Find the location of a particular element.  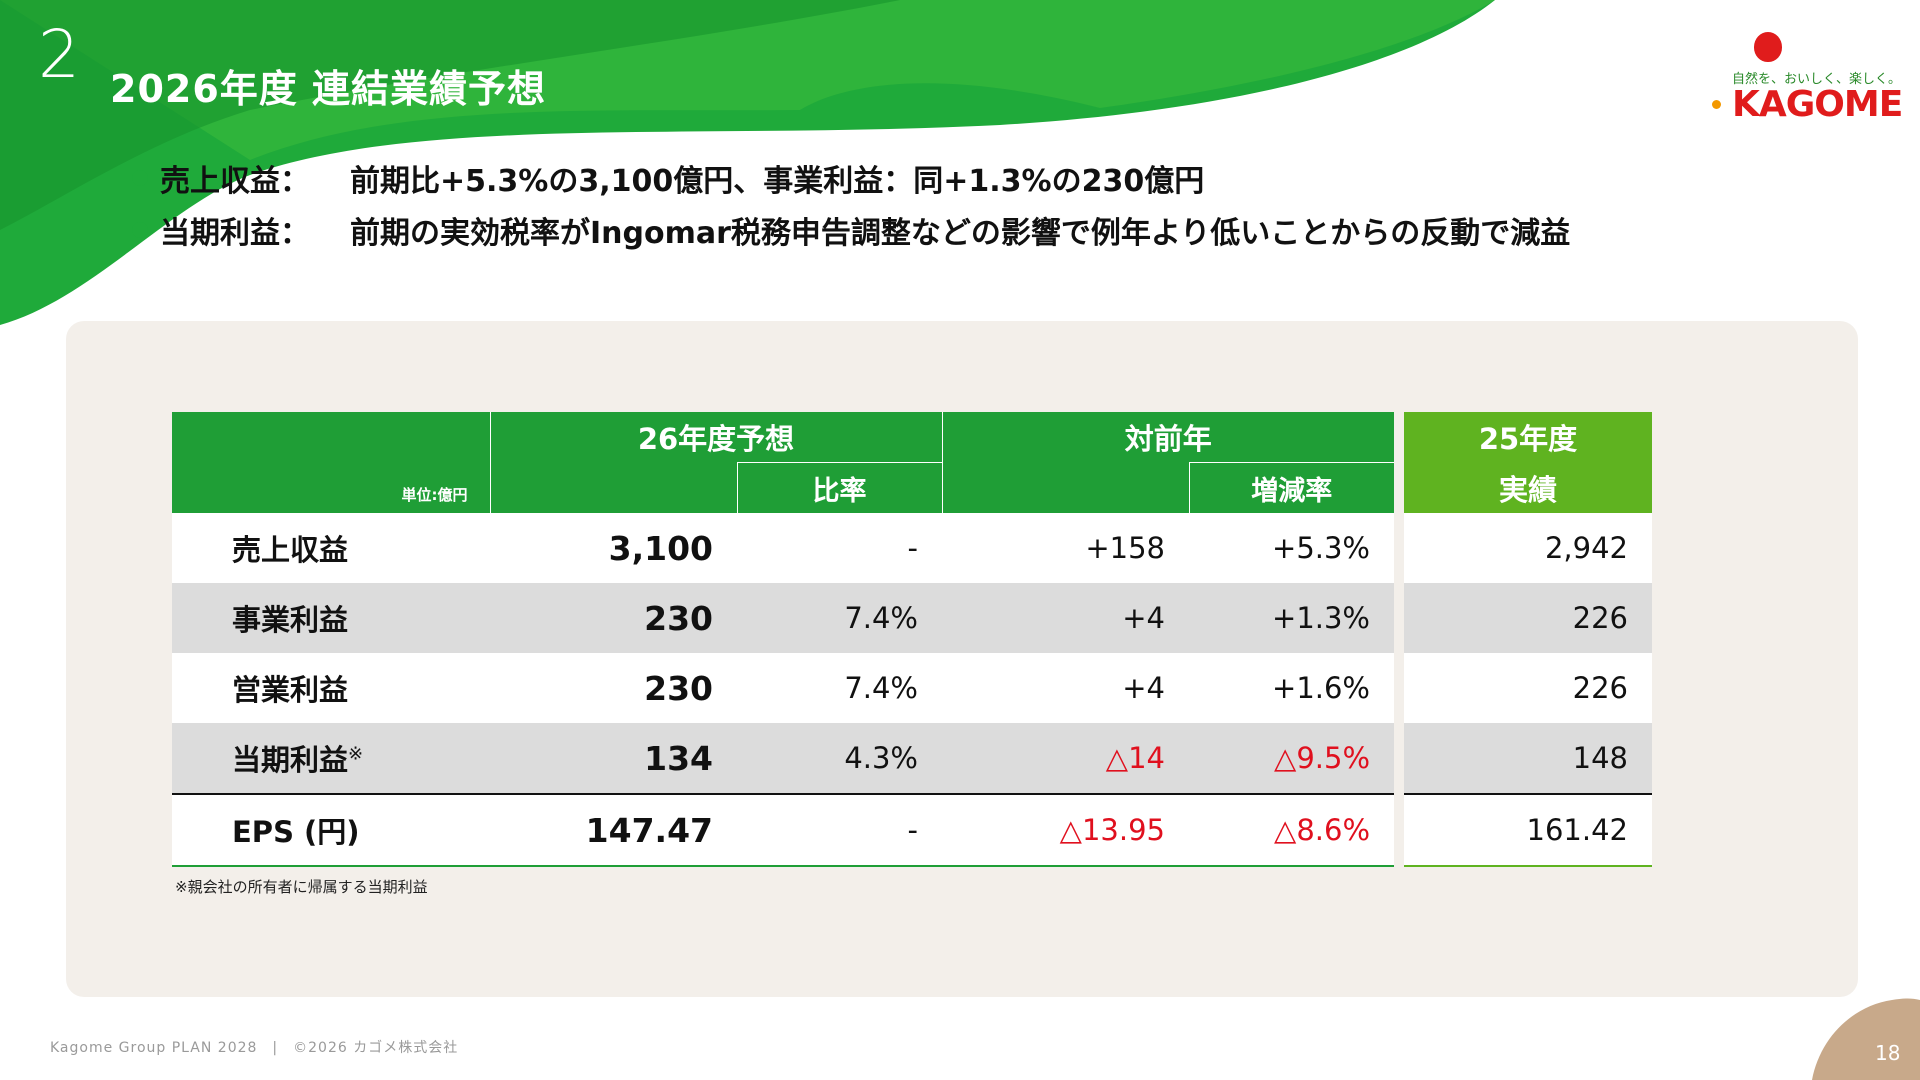

table-row: 売上収益 3,100 - +158 +5.3% 2,942 is located at coordinates (912, 548).